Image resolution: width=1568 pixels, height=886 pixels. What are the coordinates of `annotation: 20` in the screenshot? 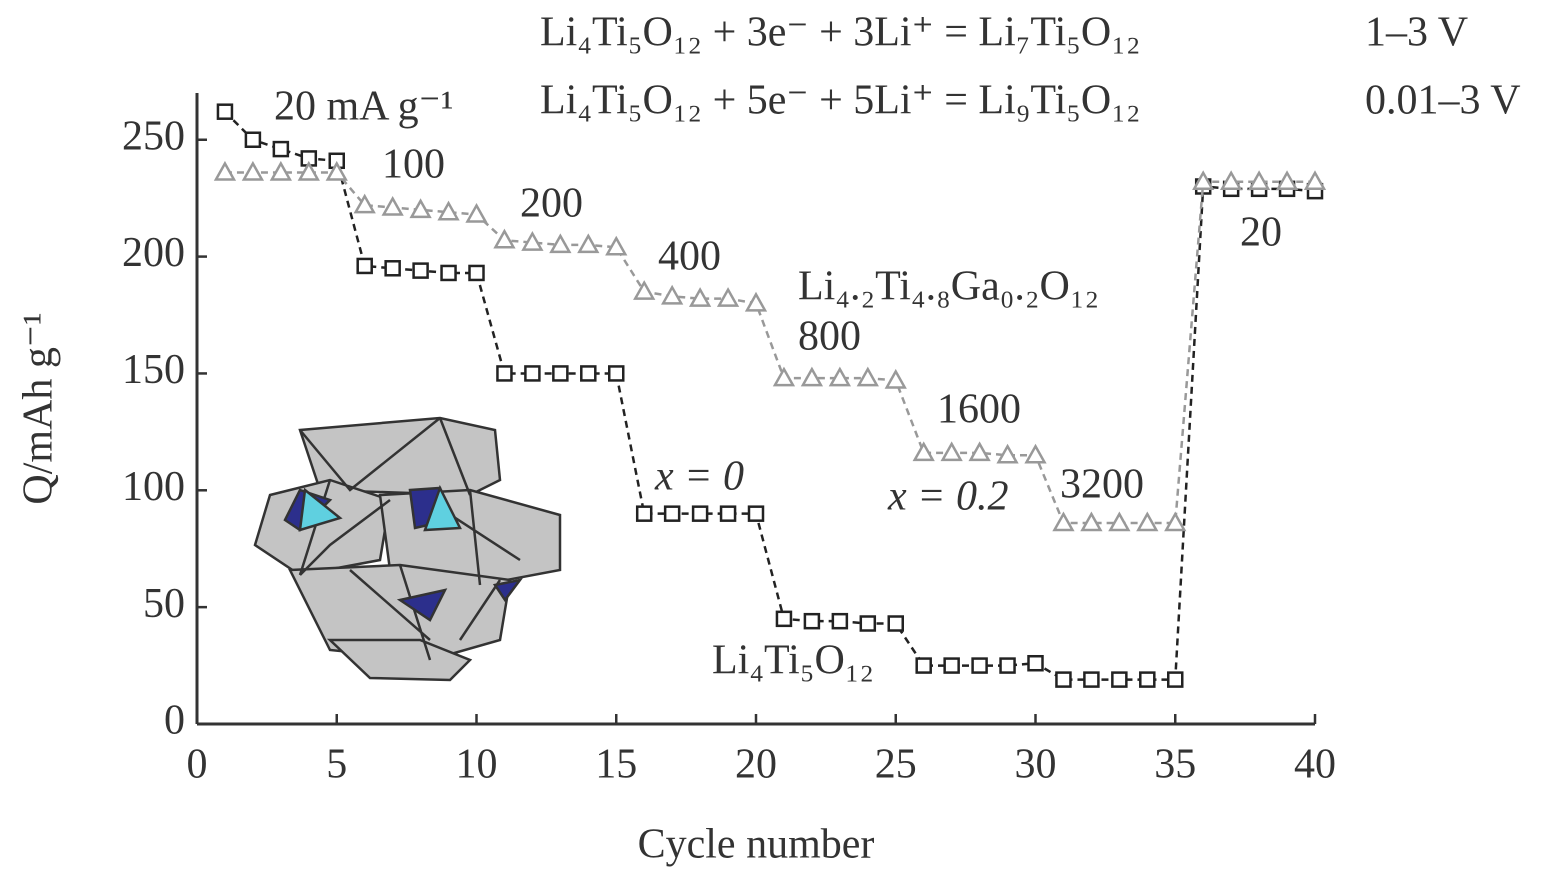 It's located at (1261, 233).